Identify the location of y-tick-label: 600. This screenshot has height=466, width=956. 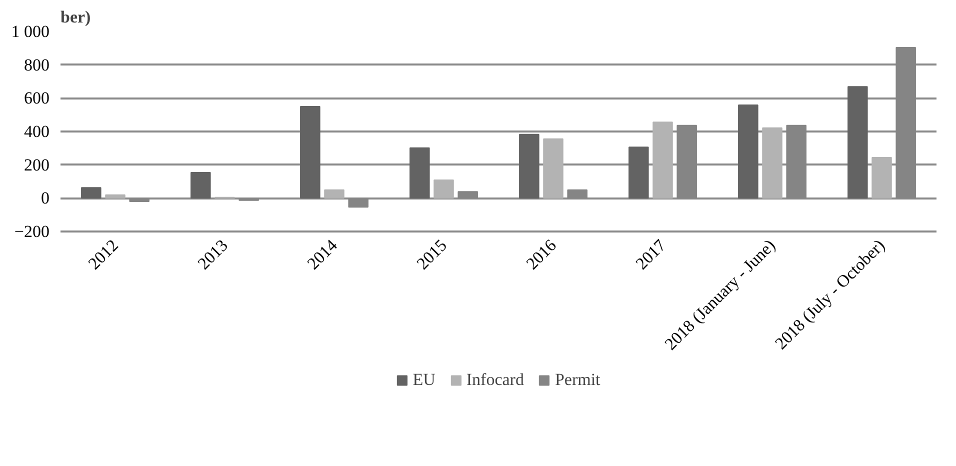
(37, 98).